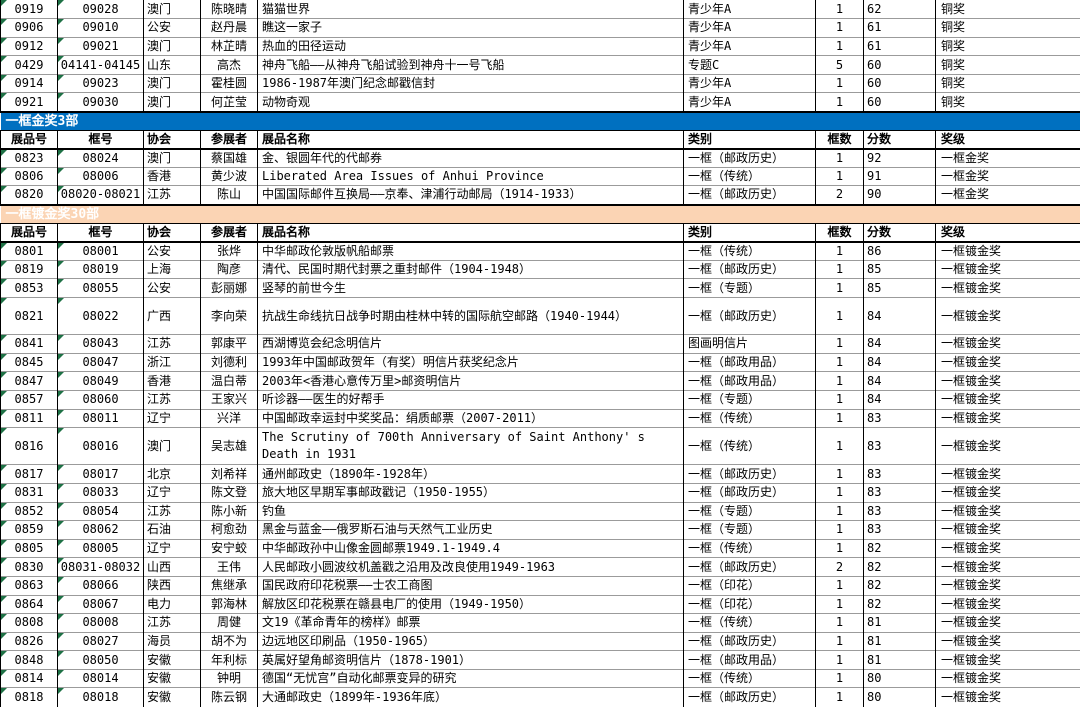  What do you see at coordinates (29, 567) in the screenshot?
I see `exhibit-number-cell: 0830` at bounding box center [29, 567].